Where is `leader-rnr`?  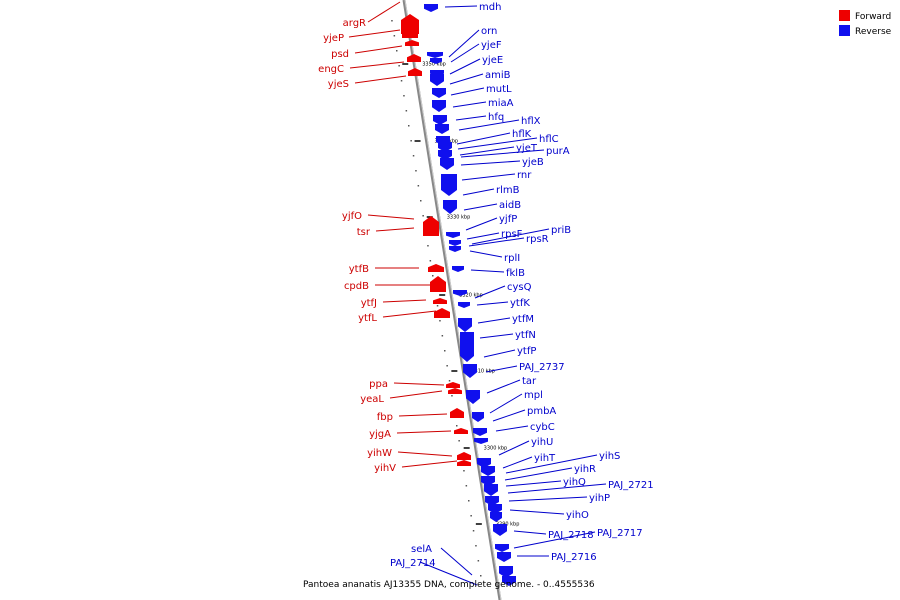
leader-rnr is located at coordinates (488, 177).